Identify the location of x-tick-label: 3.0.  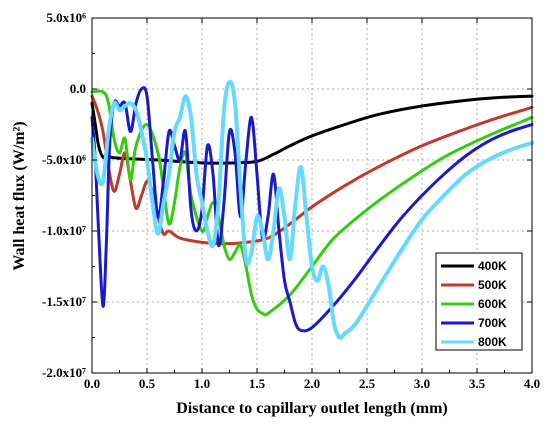
(422, 383).